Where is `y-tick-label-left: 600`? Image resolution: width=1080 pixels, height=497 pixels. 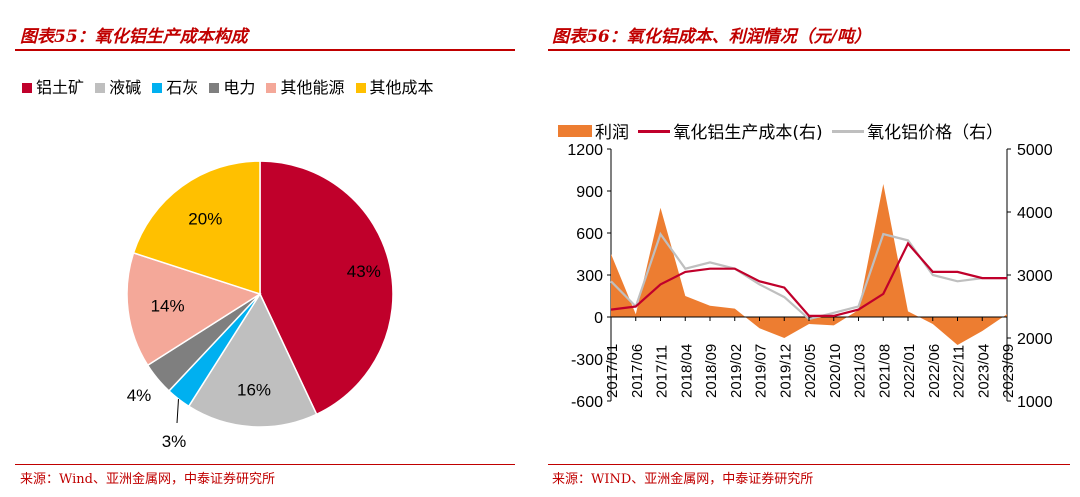
y-tick-label-left: 600 is located at coordinates (589, 234).